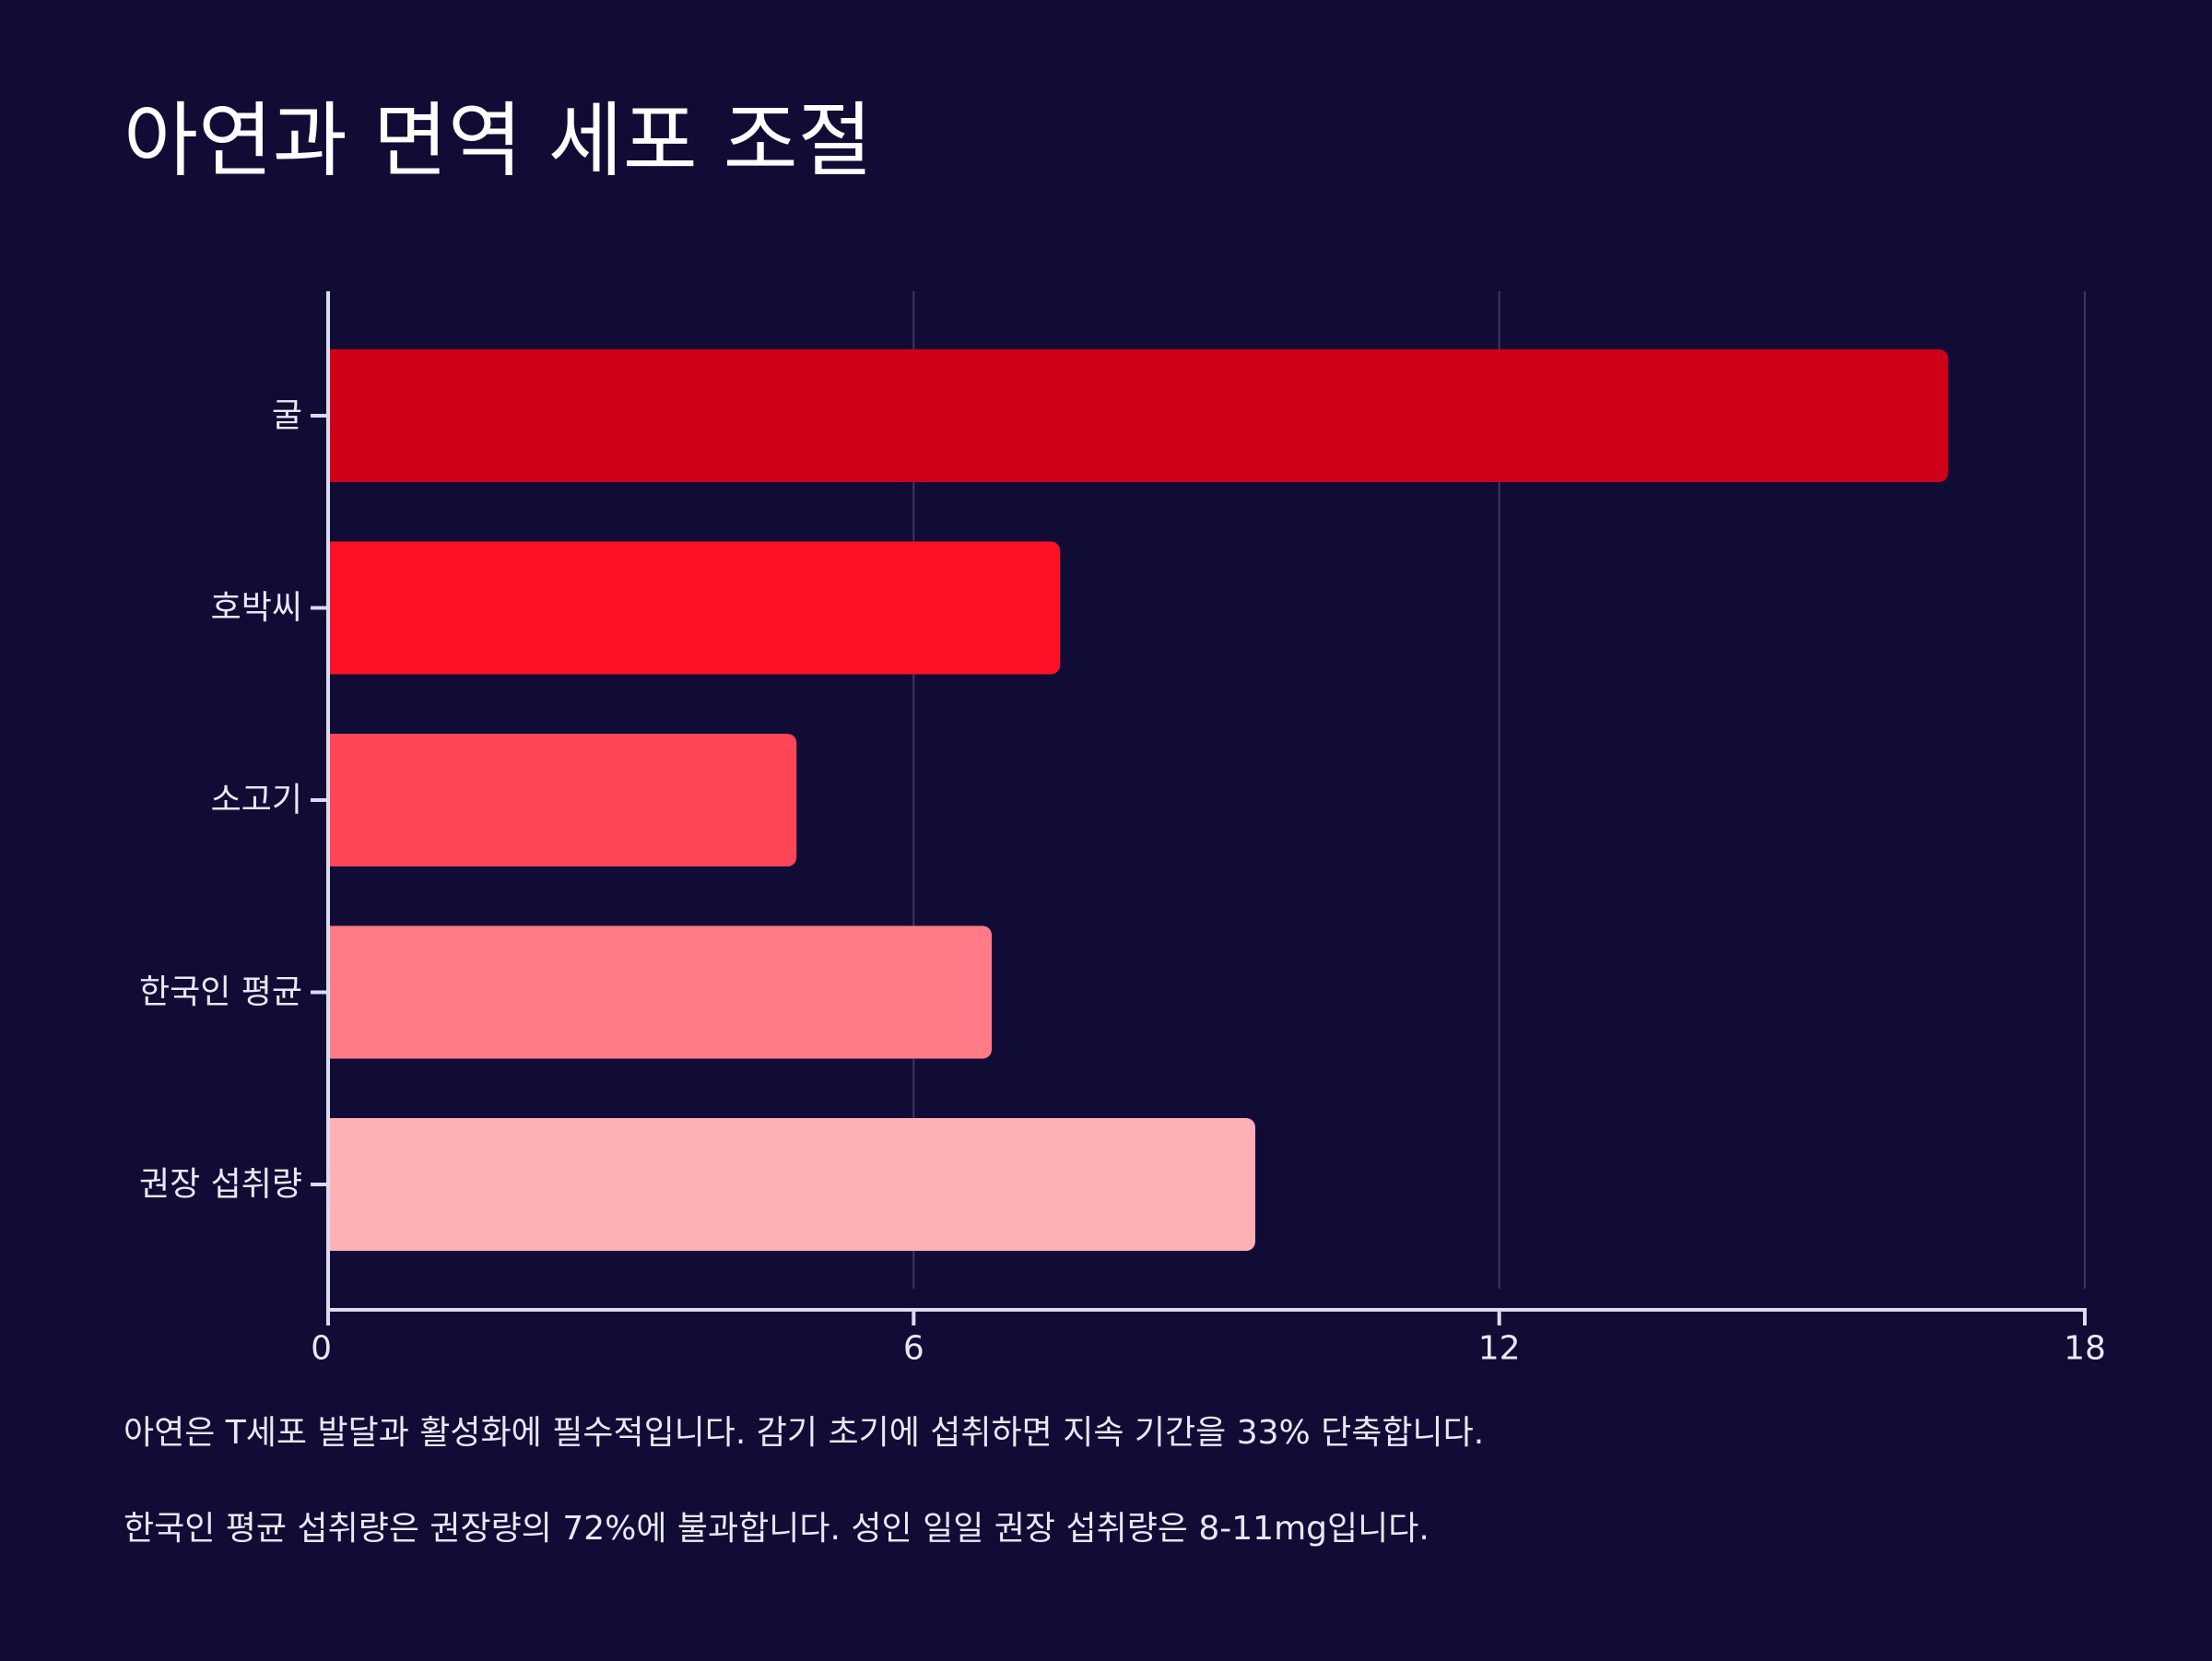  What do you see at coordinates (321, 1349) in the screenshot?
I see `x-tick-label-0: 0` at bounding box center [321, 1349].